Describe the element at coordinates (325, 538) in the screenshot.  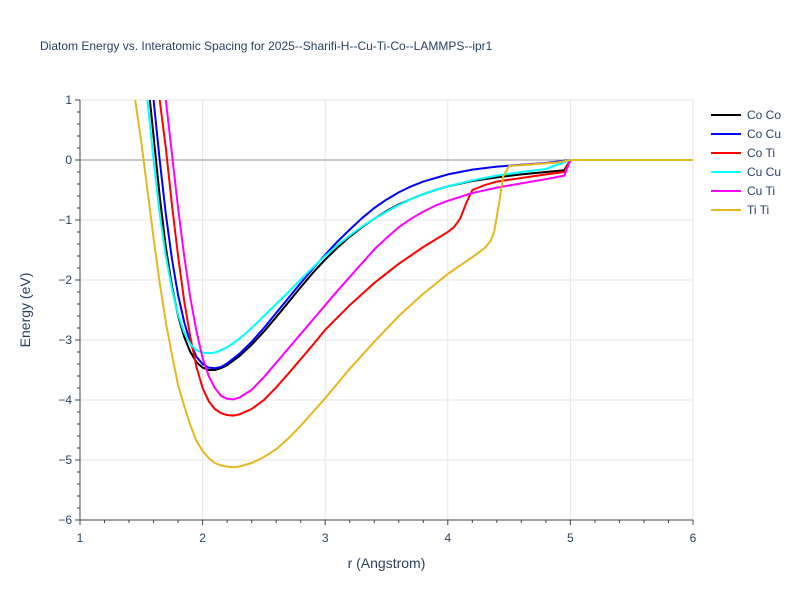
I see `x-tick-label: 3` at that location.